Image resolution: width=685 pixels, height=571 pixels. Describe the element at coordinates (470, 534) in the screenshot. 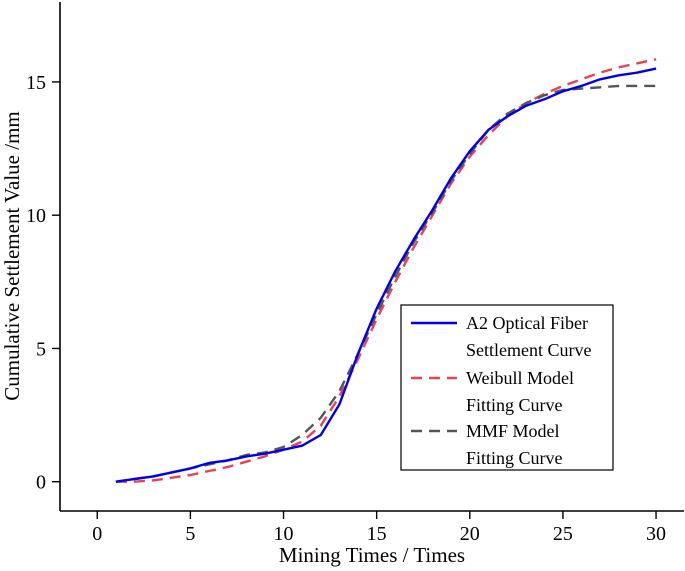

I see `x-tick-label: 20` at that location.